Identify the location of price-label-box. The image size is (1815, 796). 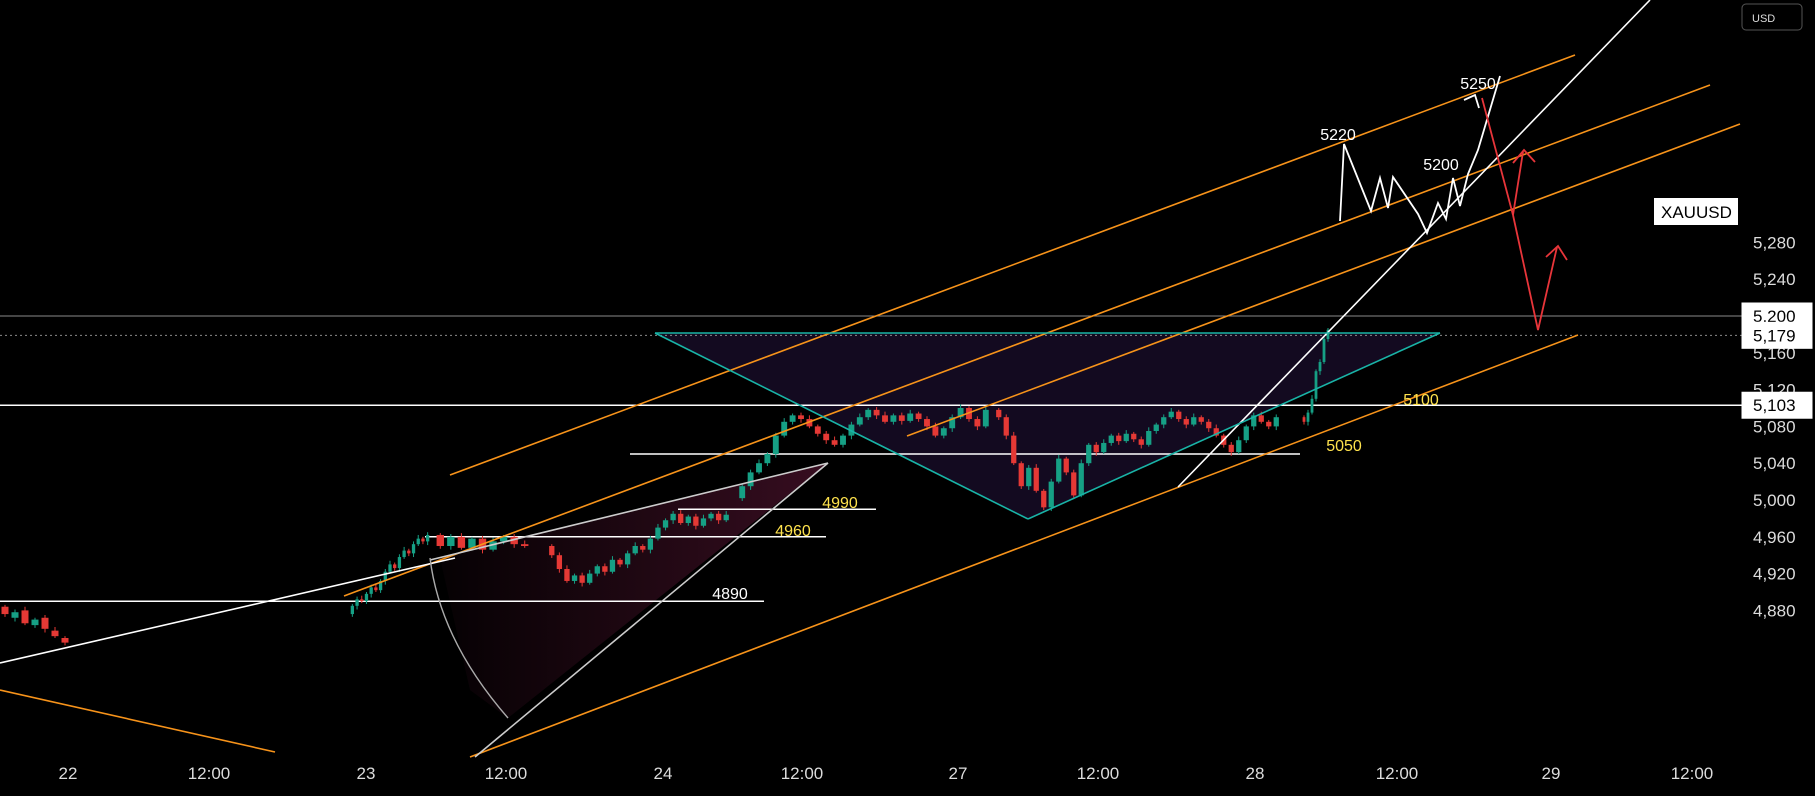
(1777, 335).